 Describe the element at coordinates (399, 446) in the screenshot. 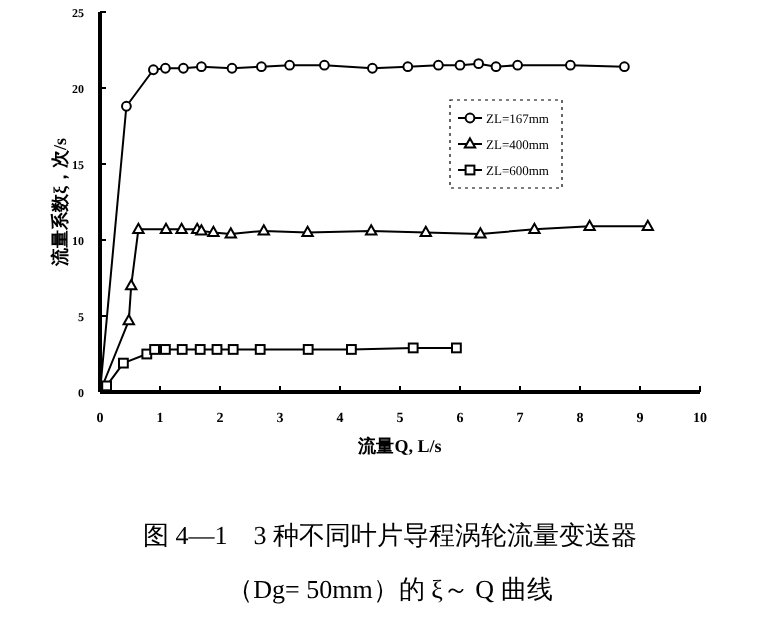

I see `x-axis-title: 流量Q, L/s` at that location.